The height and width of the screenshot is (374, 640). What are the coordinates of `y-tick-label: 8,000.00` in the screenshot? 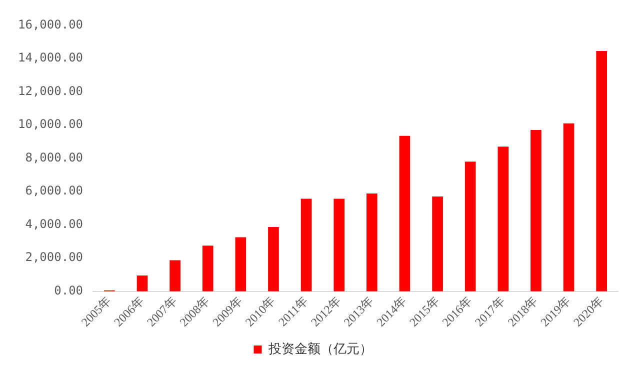 It's located at (54, 157).